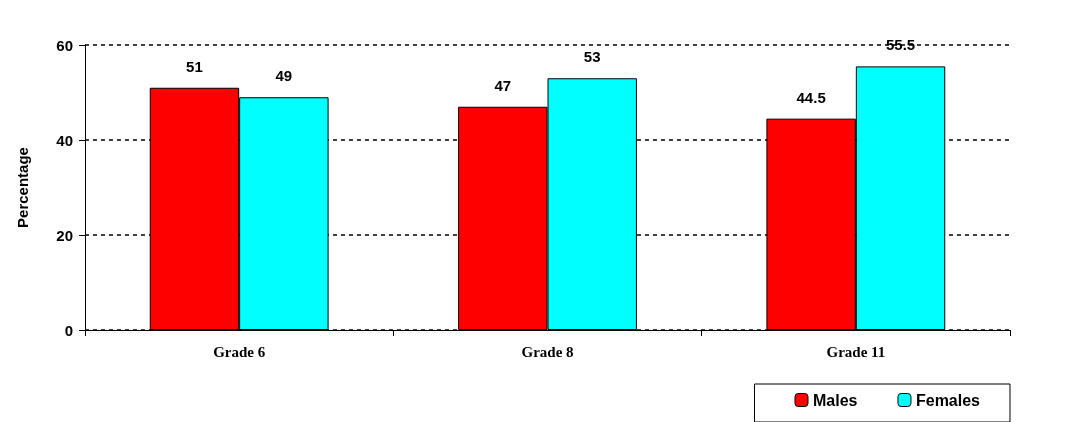  I want to click on x-tick-label: Grade 6, so click(239, 351).